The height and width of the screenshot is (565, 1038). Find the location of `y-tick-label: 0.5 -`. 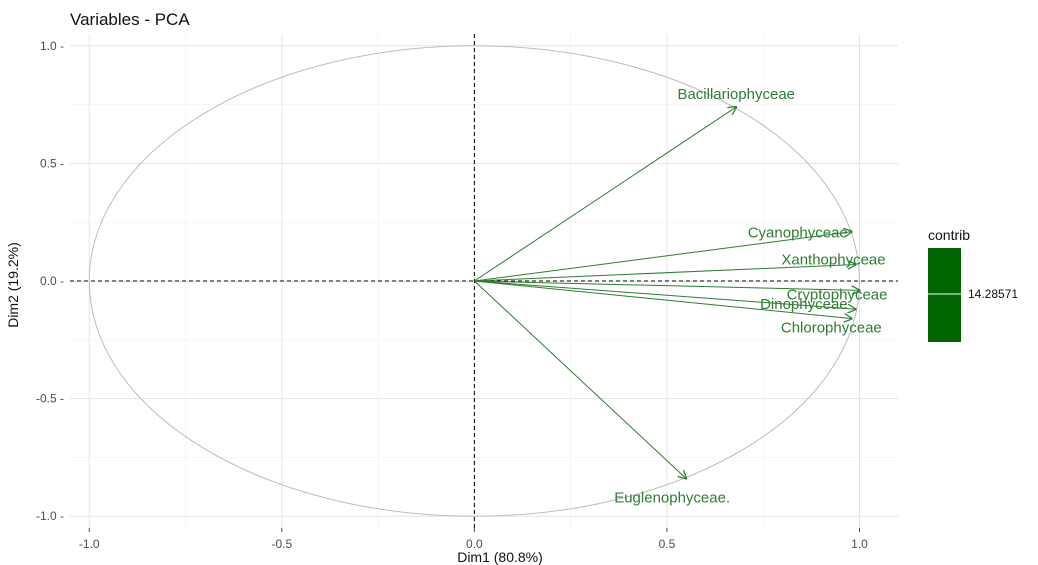

y-tick-label: 0.5 - is located at coordinates (52, 163).